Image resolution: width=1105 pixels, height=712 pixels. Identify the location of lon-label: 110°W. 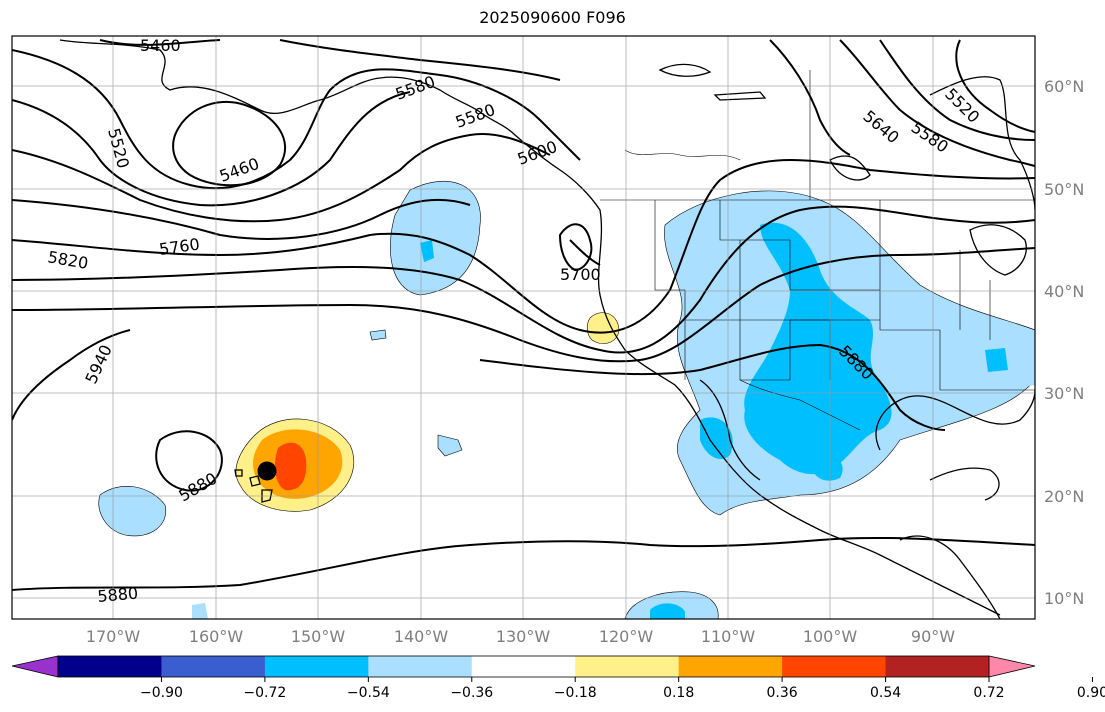
(728, 636).